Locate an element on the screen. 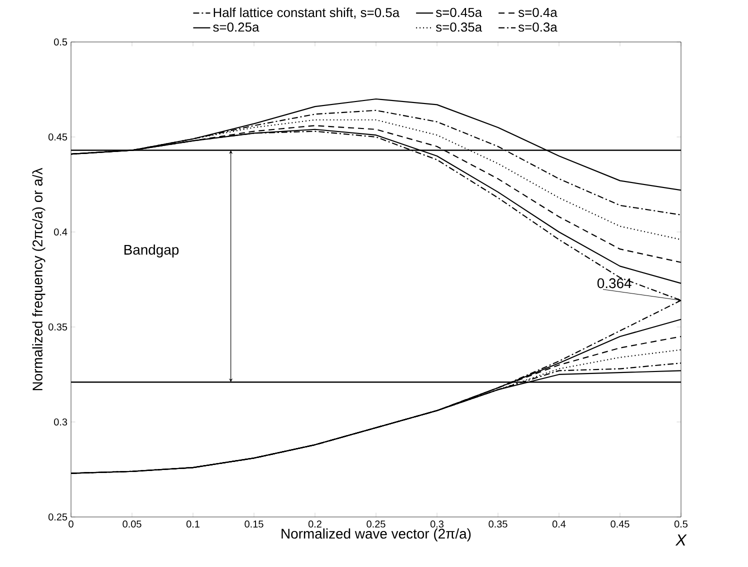 The image size is (748, 567). x-tick-label: 0.35 is located at coordinates (498, 524).